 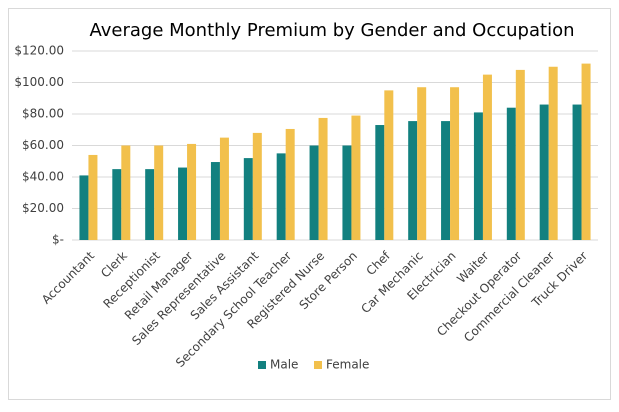 What do you see at coordinates (39, 51) in the screenshot?
I see `y-tick-label: $120.00` at bounding box center [39, 51].